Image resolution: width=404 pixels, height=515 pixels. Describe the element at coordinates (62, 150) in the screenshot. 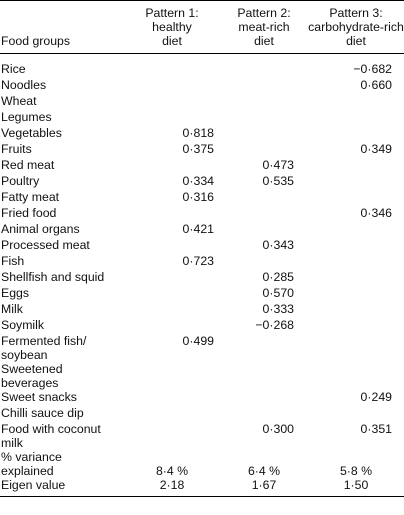

I see `food-group-cell: Fruits` at that location.